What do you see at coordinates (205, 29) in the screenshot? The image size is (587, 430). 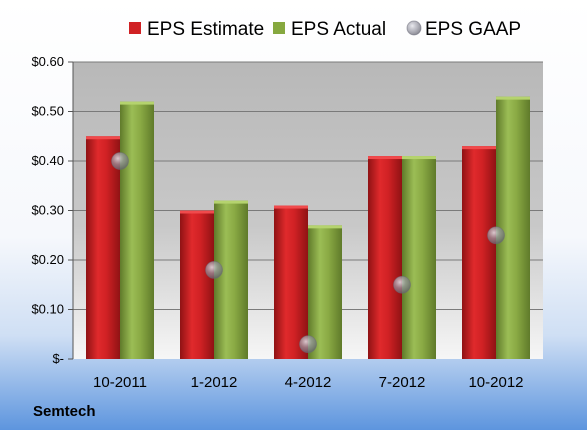 I see `legend-label: EPS Estimate` at bounding box center [205, 29].